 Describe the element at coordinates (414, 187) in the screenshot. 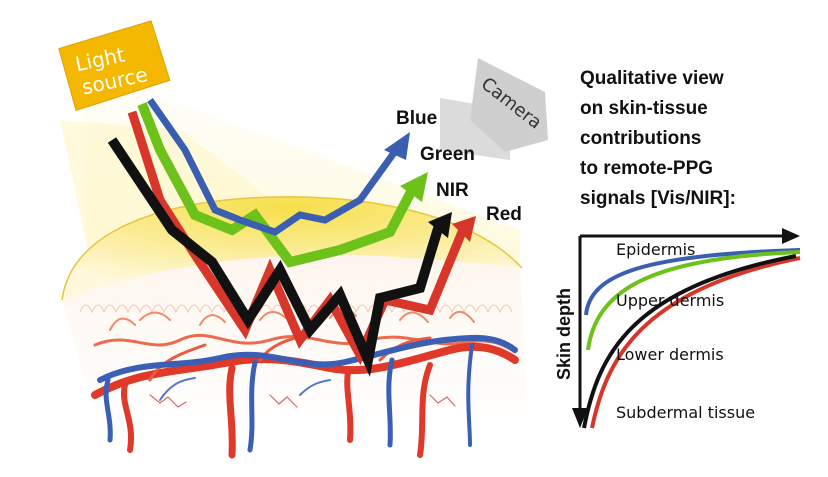

I see `green-arrowhead` at that location.